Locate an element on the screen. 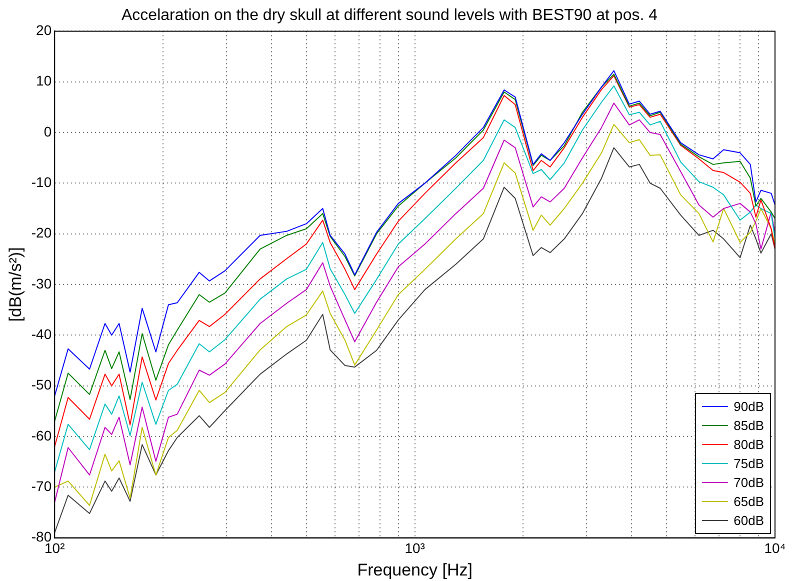  y-tick-label: -50 is located at coordinates (41, 384).